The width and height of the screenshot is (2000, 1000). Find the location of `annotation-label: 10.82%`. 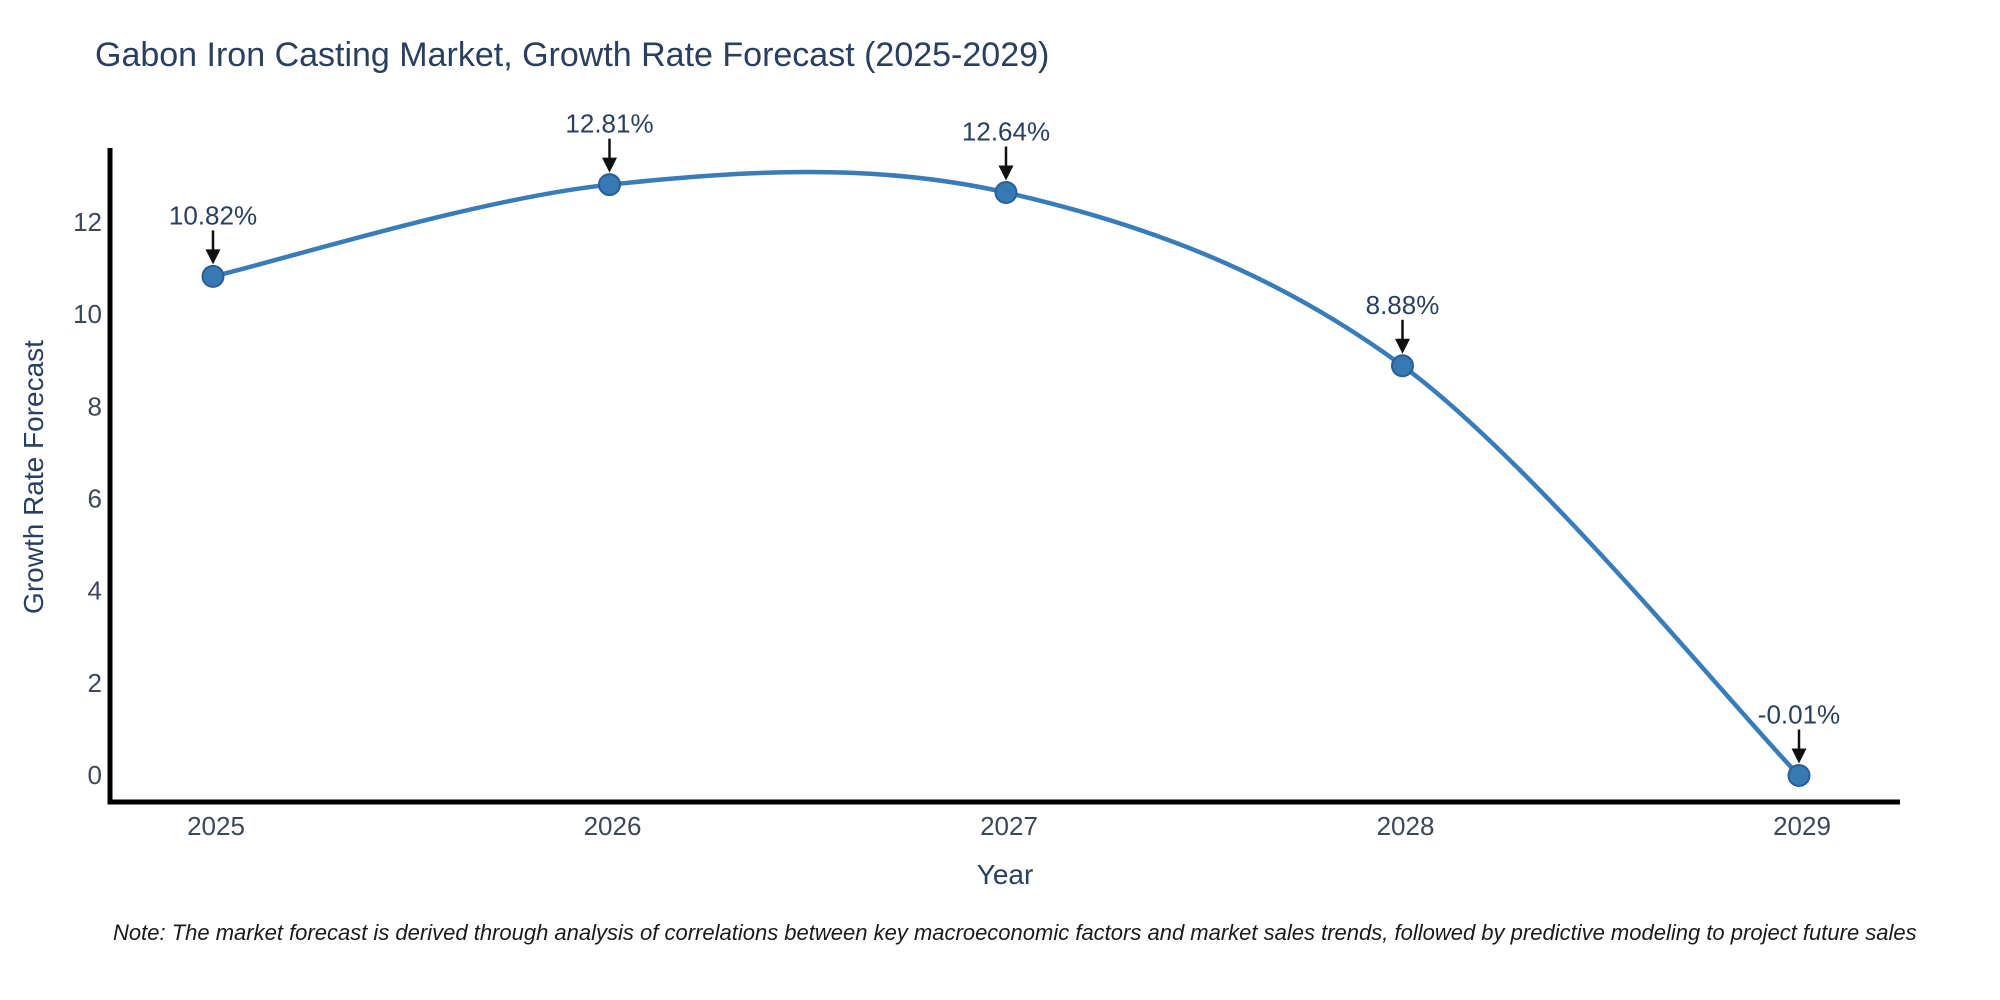

annotation-label: 10.82% is located at coordinates (213, 215).